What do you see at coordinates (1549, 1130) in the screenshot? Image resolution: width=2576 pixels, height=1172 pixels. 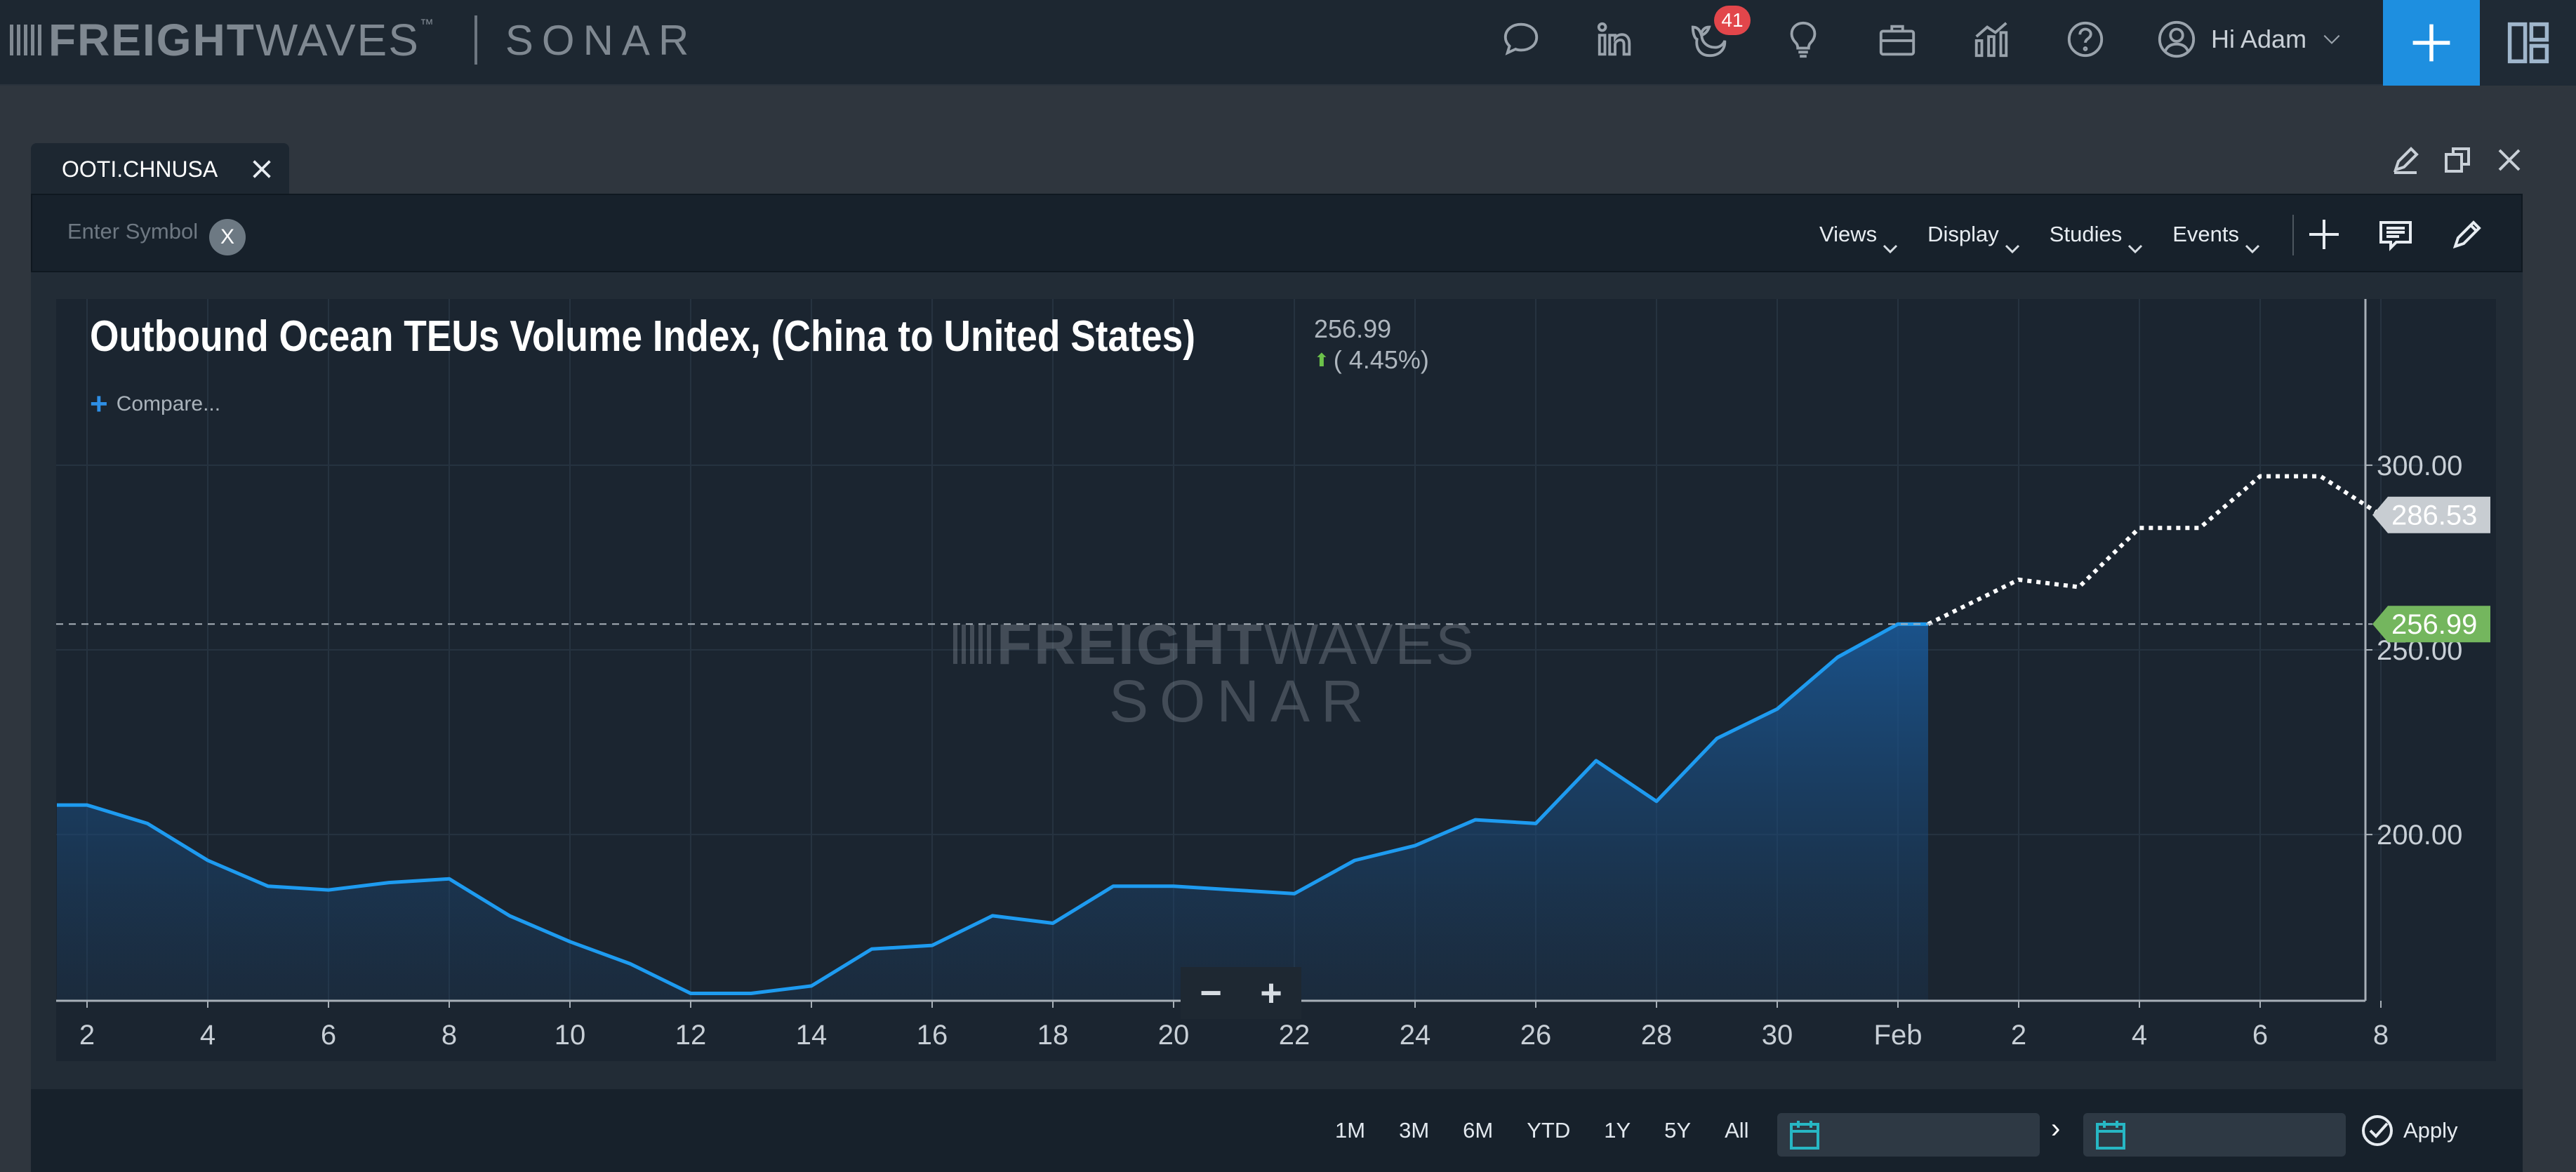 I see `range-ytd-button: YTD` at bounding box center [1549, 1130].